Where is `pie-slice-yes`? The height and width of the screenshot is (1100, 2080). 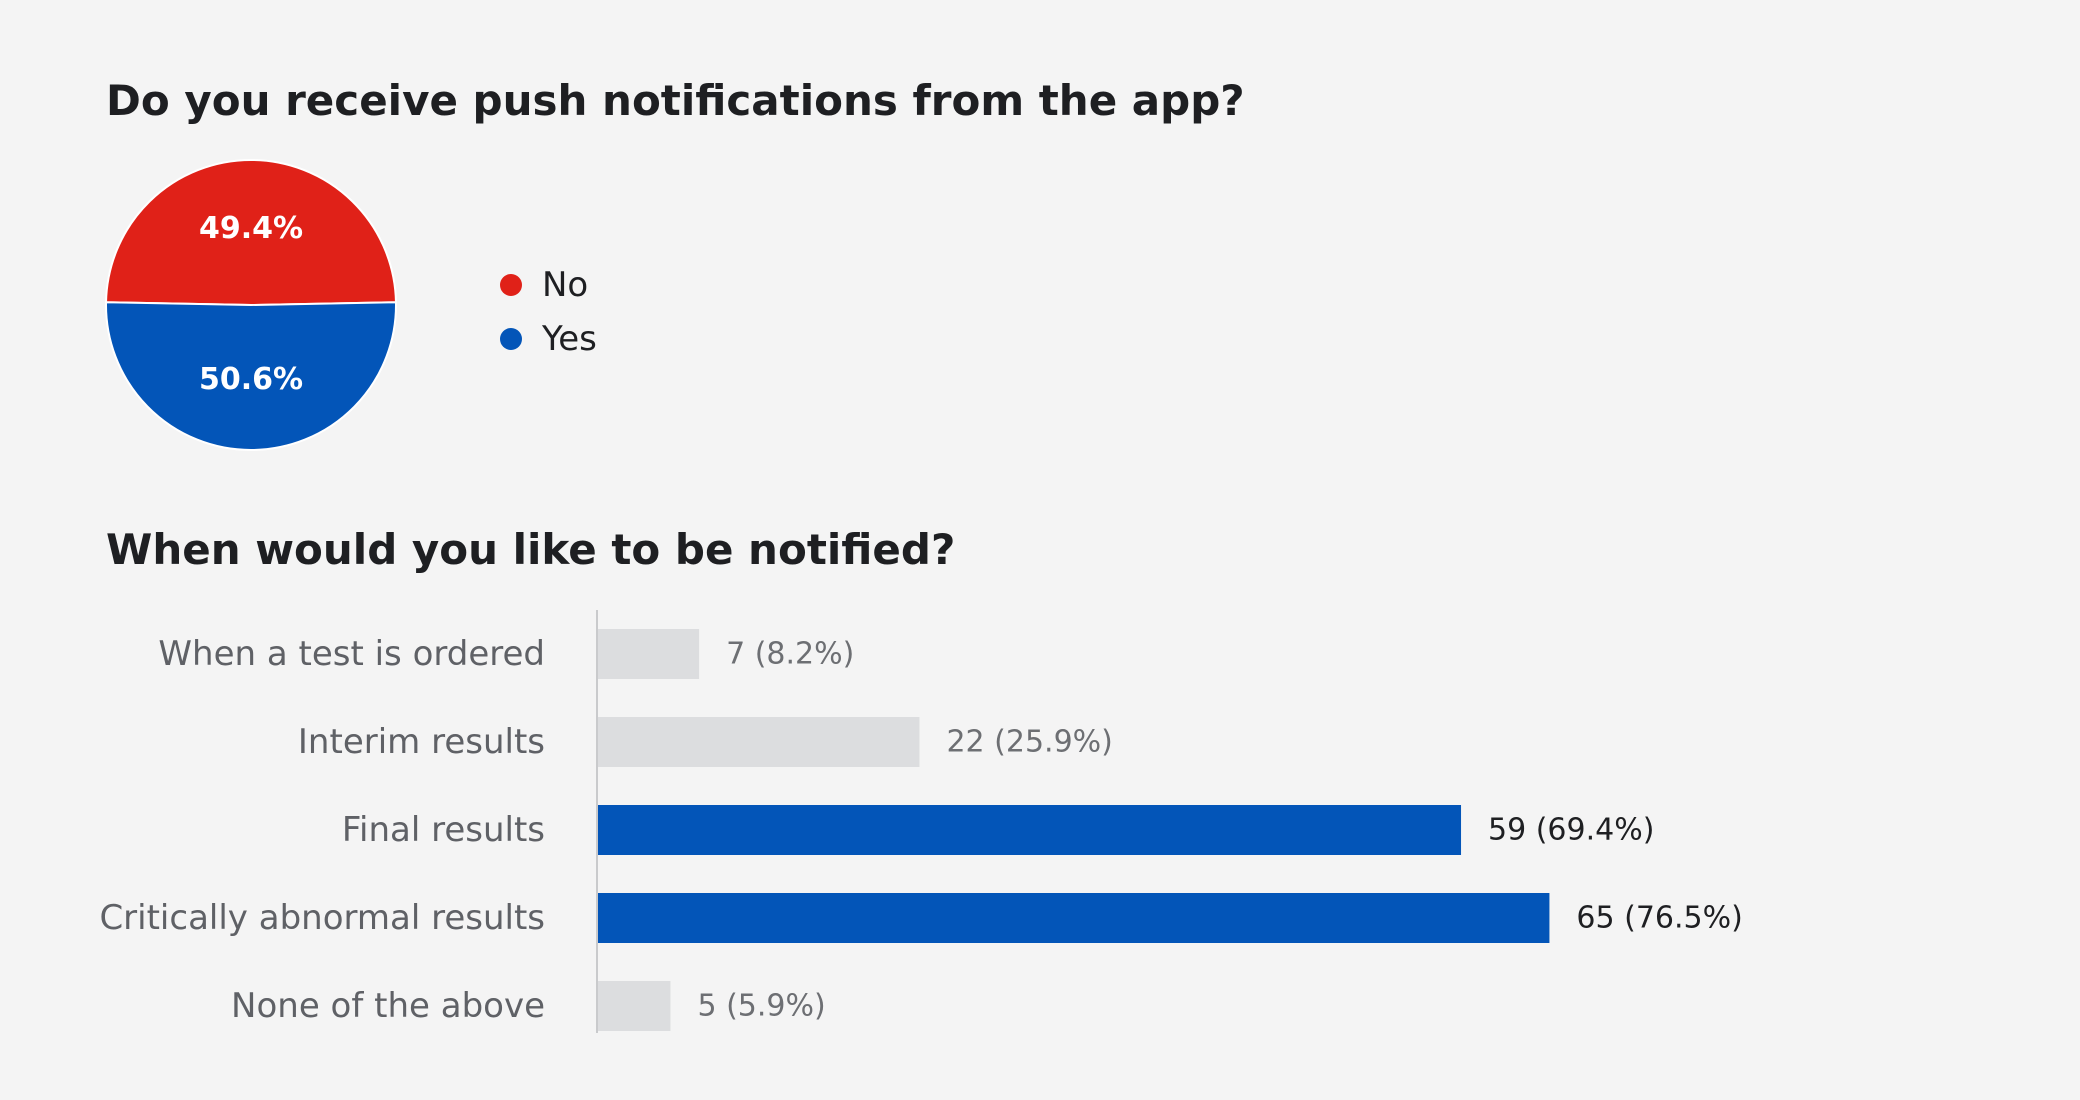
pie-slice-yes is located at coordinates (251, 376).